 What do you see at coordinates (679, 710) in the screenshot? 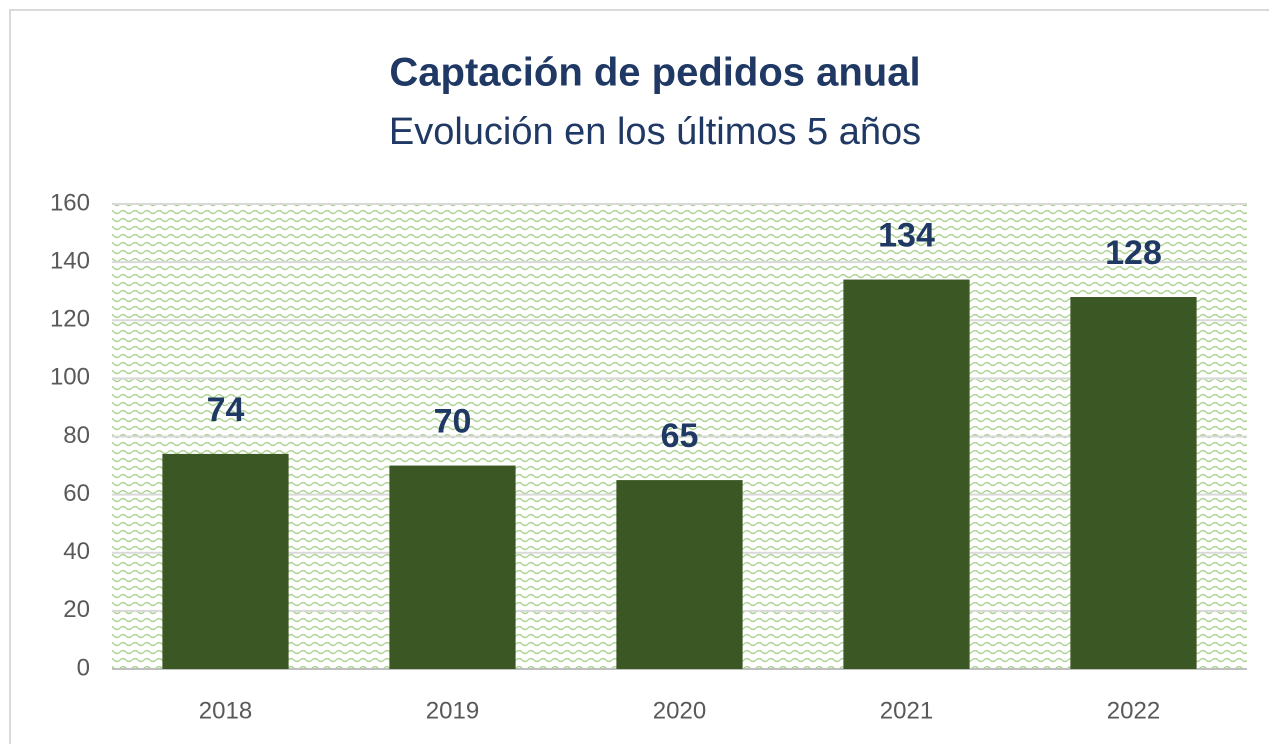
I see `x-tick-label: 2020` at bounding box center [679, 710].